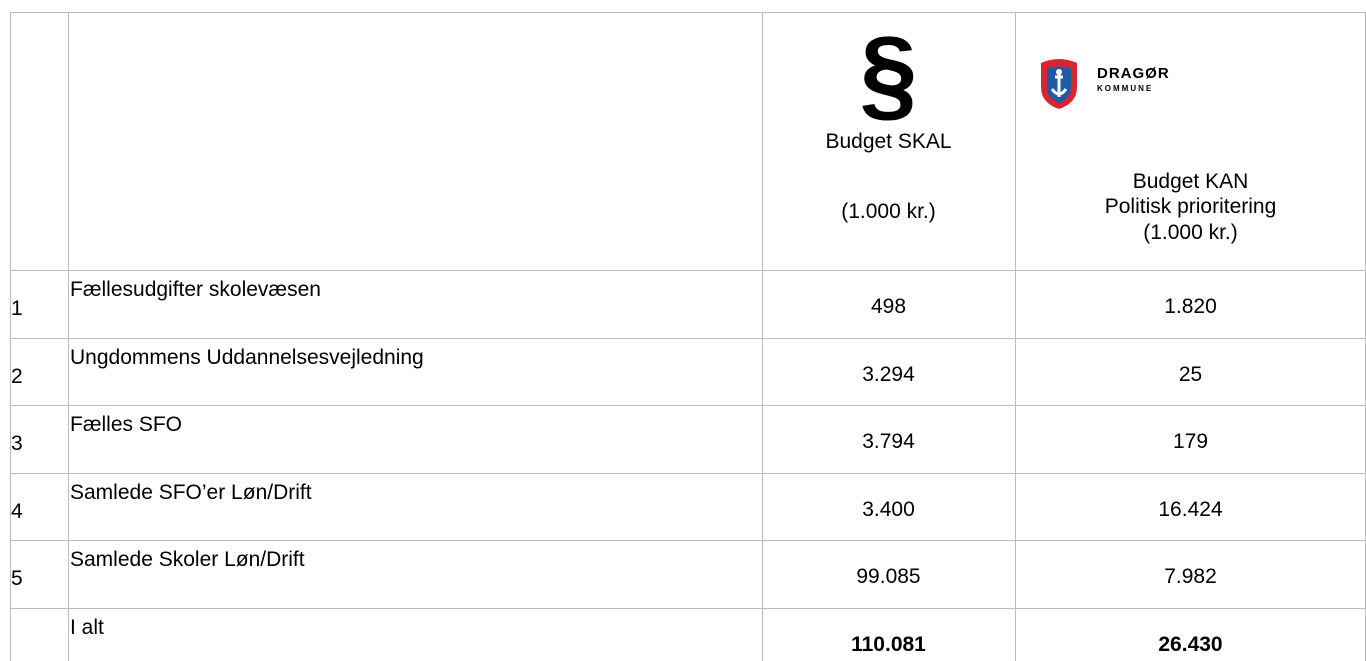  I want to click on row-number: 2, so click(17, 376).